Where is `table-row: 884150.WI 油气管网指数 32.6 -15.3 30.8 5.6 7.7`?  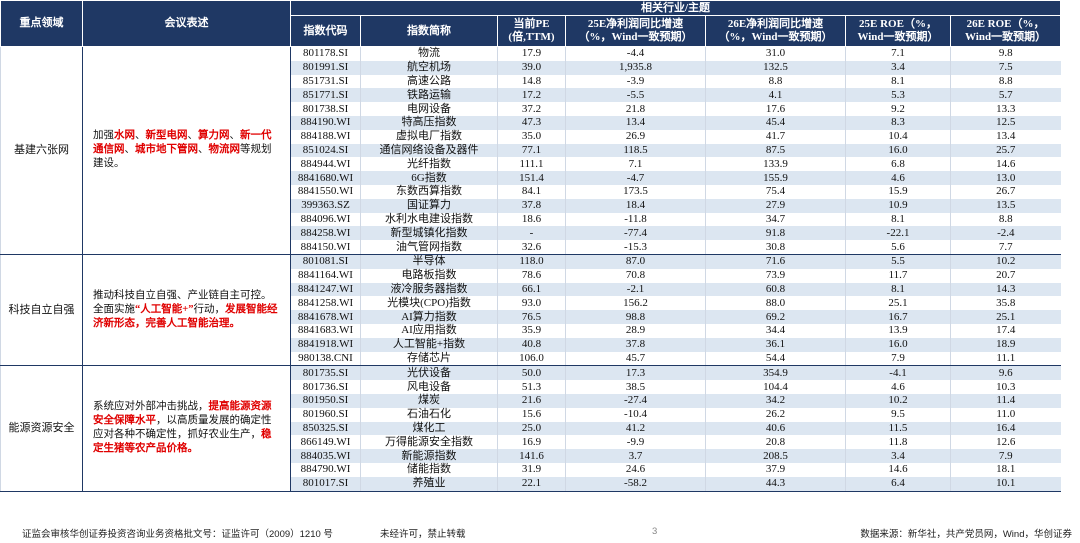 table-row: 884150.WI 油气管网指数 32.6 -15.3 30.8 5.6 7.7 is located at coordinates (531, 247).